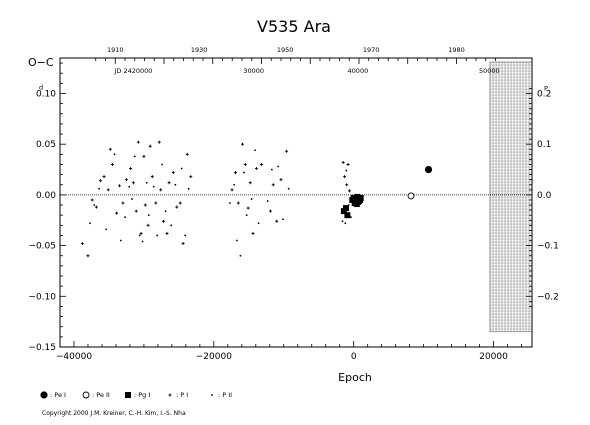 This screenshot has width=590, height=425. What do you see at coordinates (58, 395) in the screenshot?
I see `legend-label-pei: : Pe I` at bounding box center [58, 395].